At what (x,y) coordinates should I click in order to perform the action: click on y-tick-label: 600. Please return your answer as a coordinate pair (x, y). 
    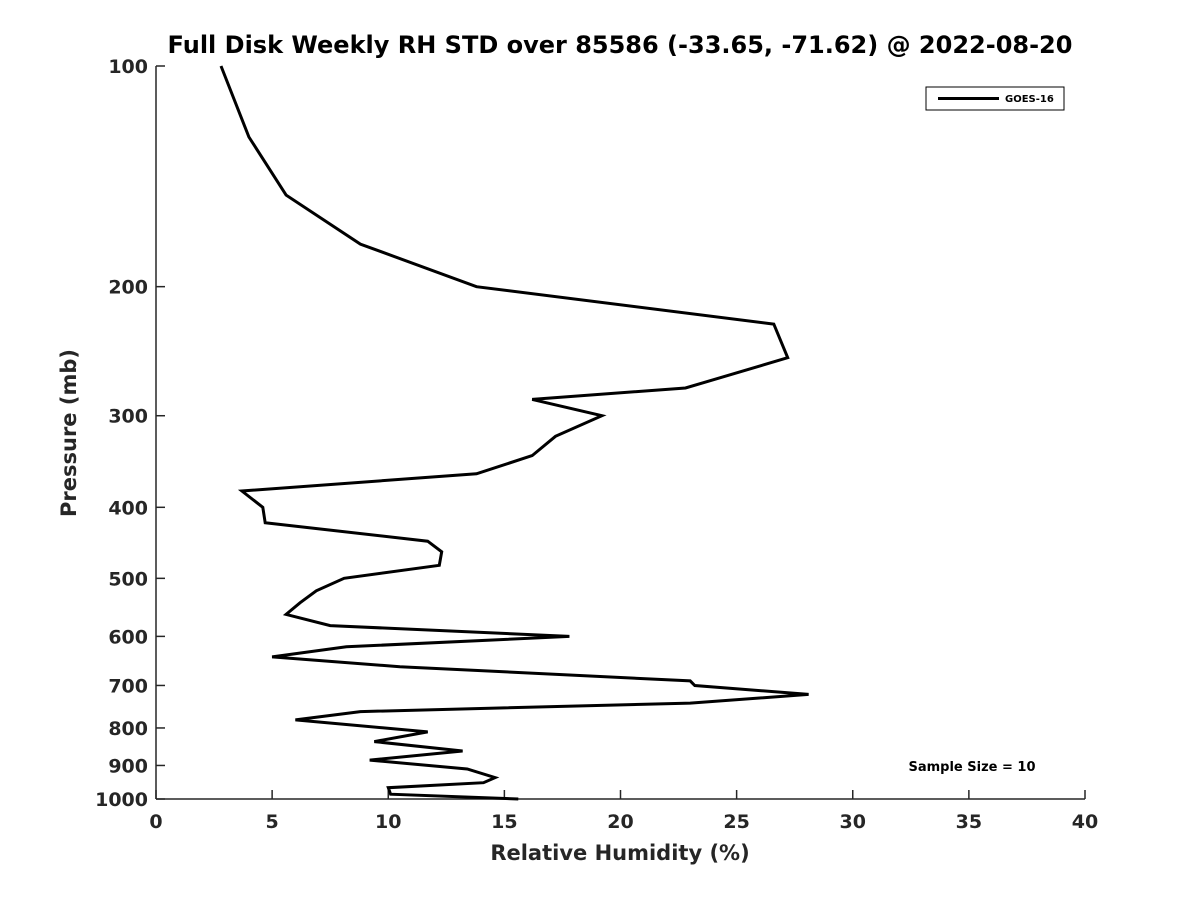
    Looking at the image, I should click on (128, 637).